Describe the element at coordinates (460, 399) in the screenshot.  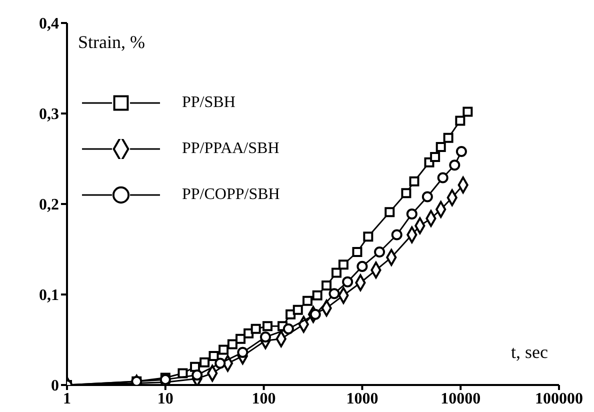
I see `x-tick-label: 10000` at that location.